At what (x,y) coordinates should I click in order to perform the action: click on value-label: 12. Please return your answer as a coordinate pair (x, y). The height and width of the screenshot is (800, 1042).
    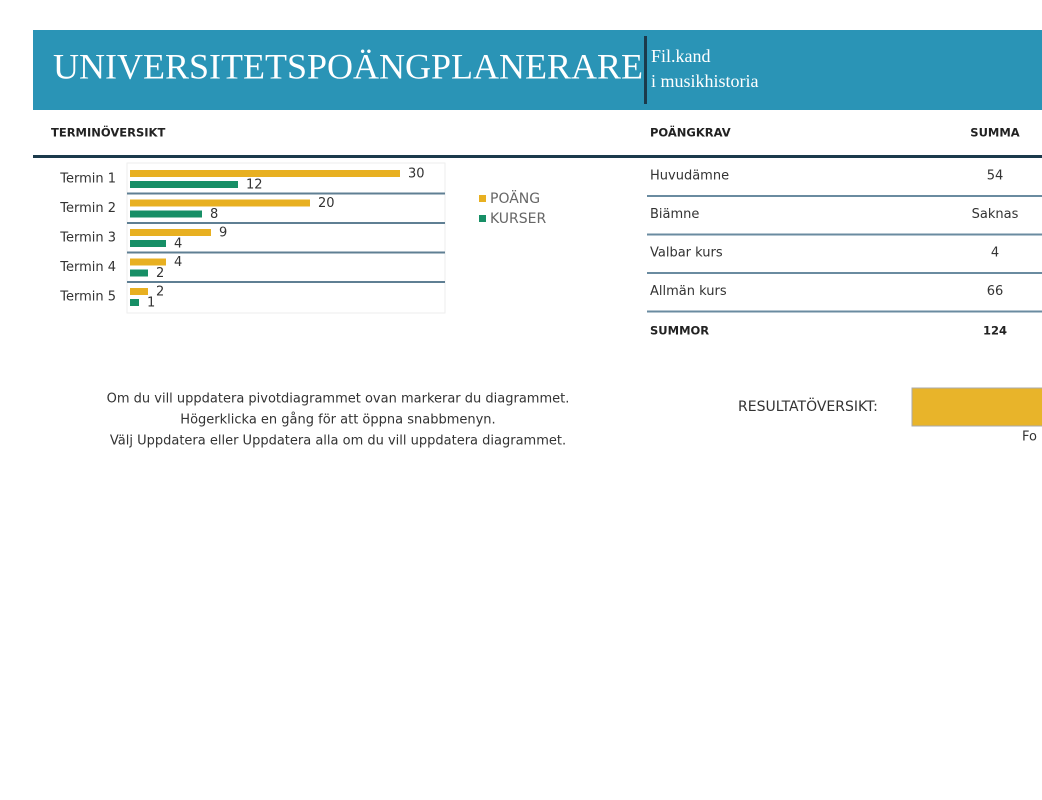
    Looking at the image, I should click on (254, 185).